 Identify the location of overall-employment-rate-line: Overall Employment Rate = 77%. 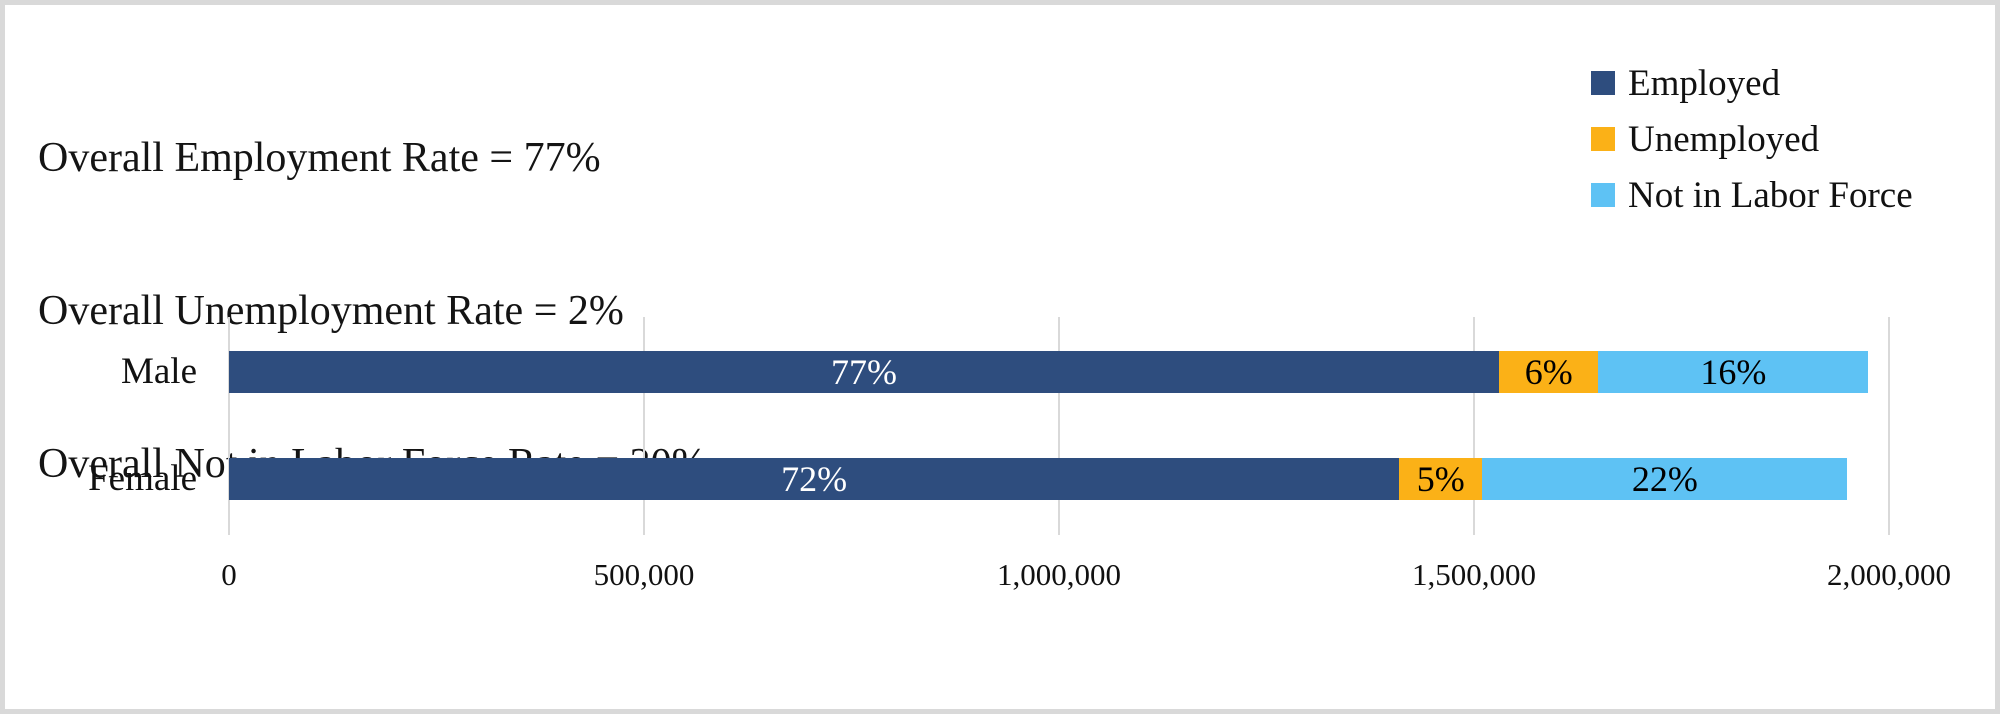
(319, 158).